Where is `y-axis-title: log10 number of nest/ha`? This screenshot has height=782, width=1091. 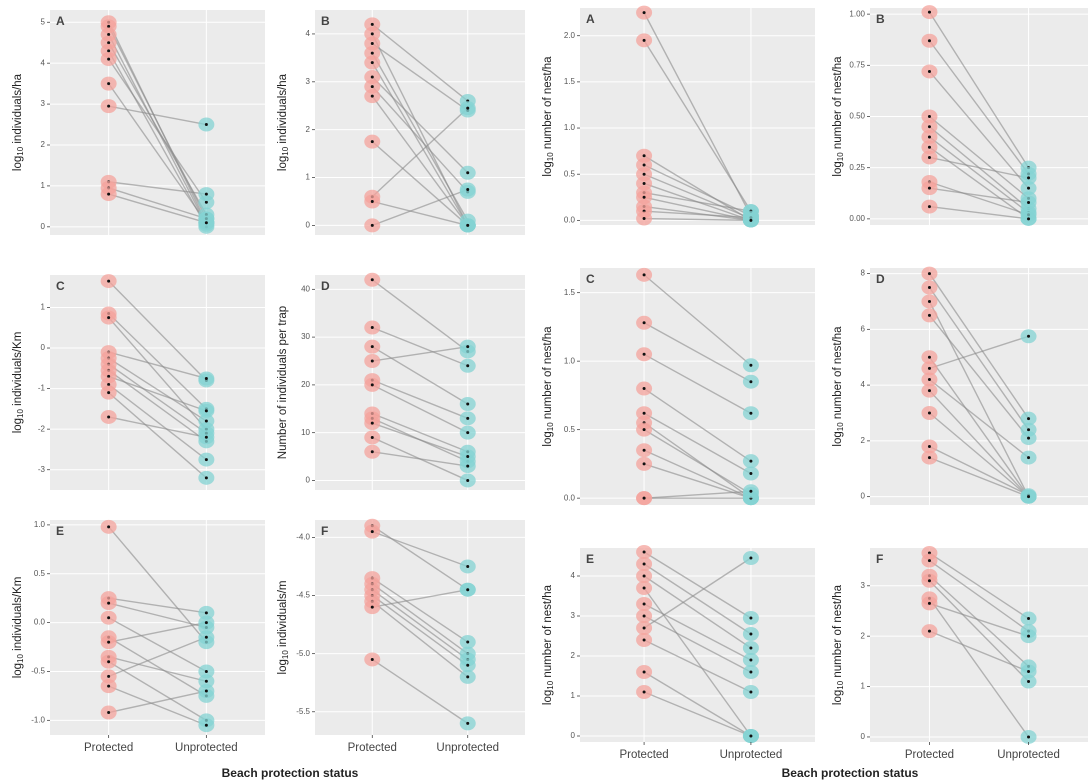 y-axis-title: log10 number of nest/ha is located at coordinates (838, 386).